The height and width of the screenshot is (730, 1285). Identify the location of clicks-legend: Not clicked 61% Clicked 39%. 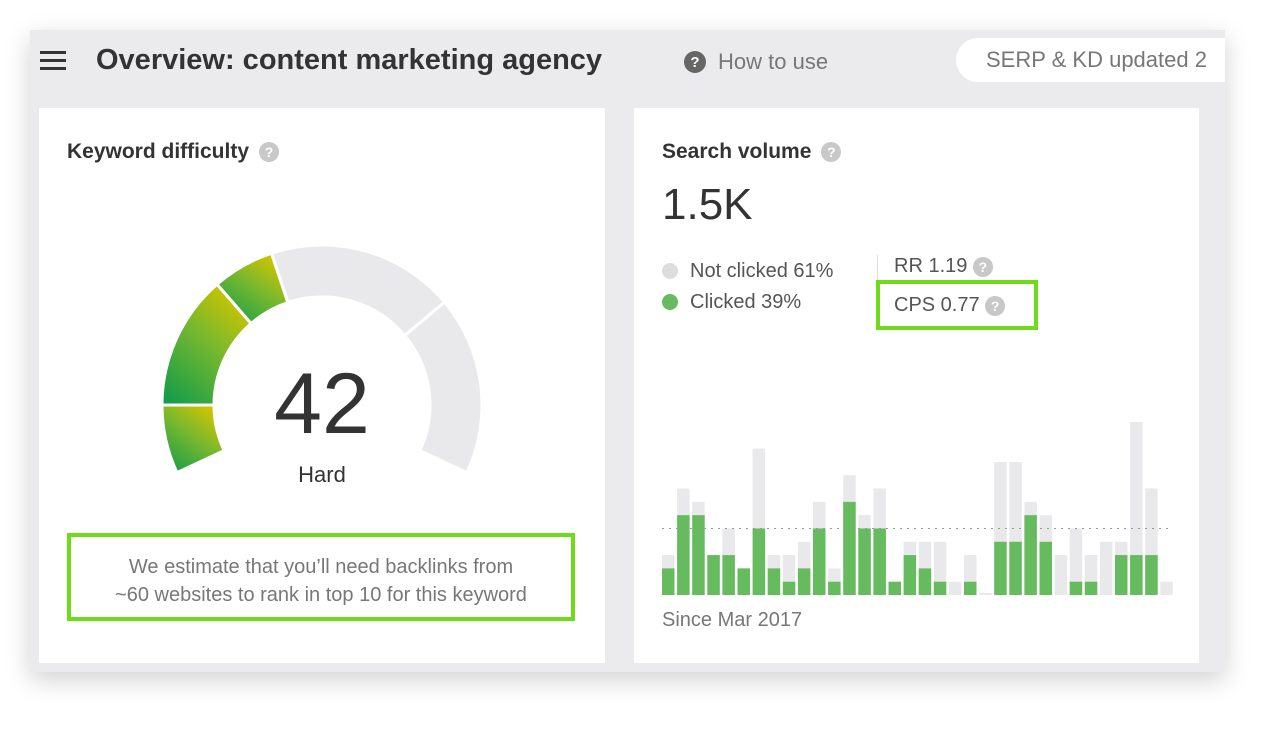
(747, 287).